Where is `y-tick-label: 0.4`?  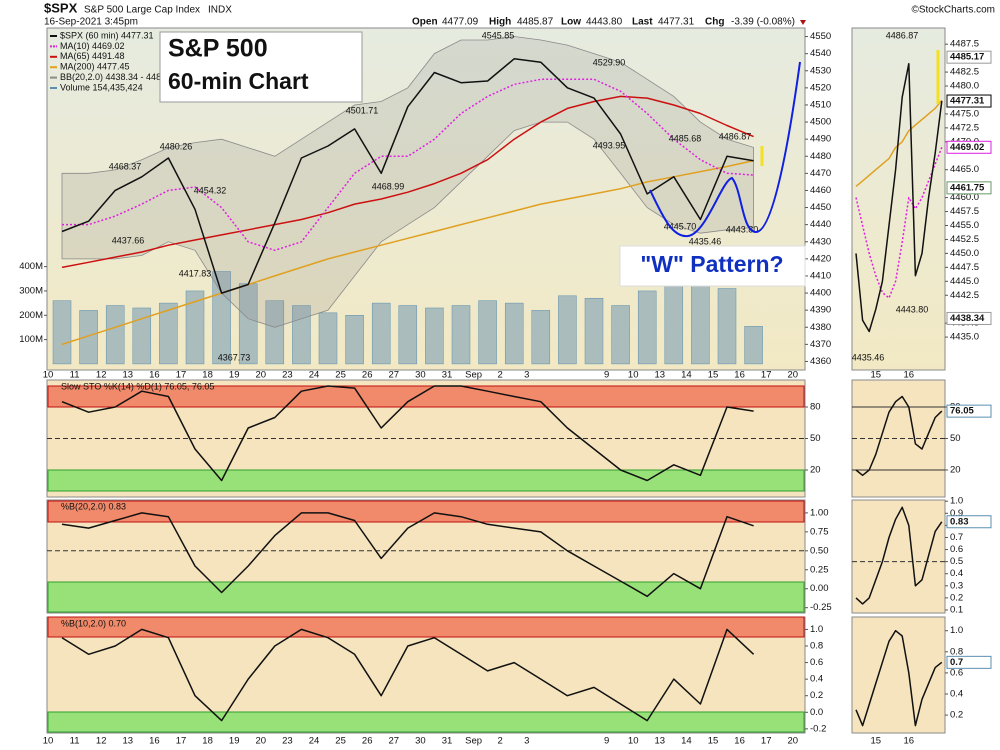
y-tick-label: 0.4 is located at coordinates (956, 573).